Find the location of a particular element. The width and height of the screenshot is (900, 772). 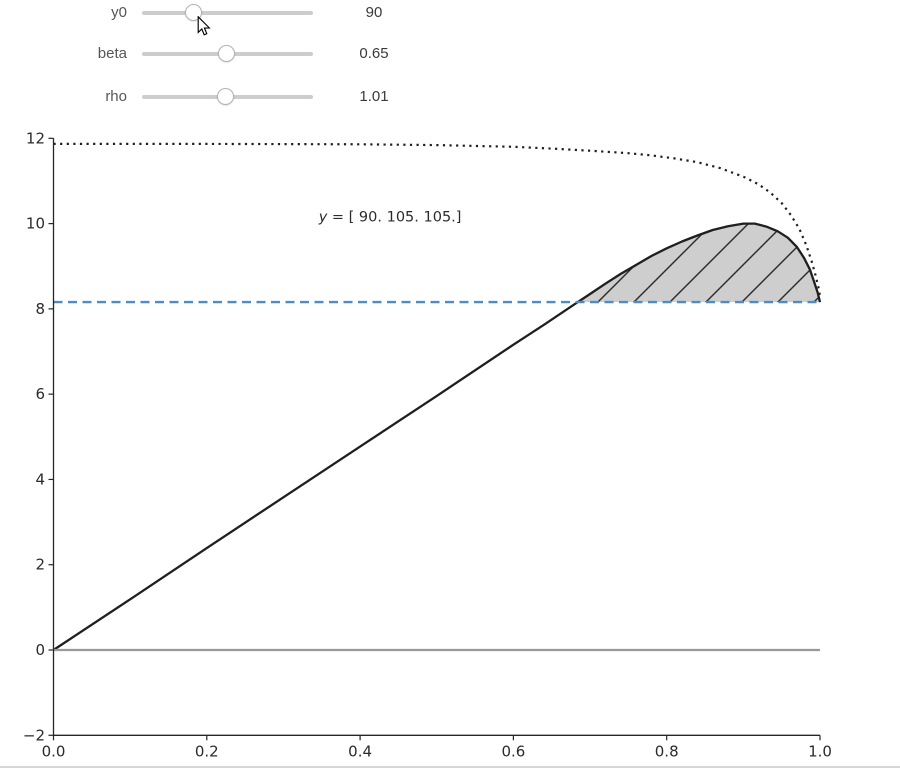

y-tick-label: 2 is located at coordinates (40, 565).